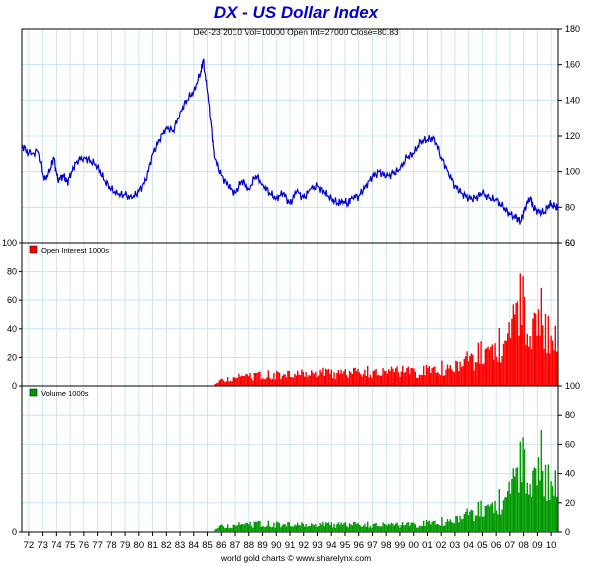  What do you see at coordinates (97, 545) in the screenshot?
I see `x-tick-label: 77` at bounding box center [97, 545].